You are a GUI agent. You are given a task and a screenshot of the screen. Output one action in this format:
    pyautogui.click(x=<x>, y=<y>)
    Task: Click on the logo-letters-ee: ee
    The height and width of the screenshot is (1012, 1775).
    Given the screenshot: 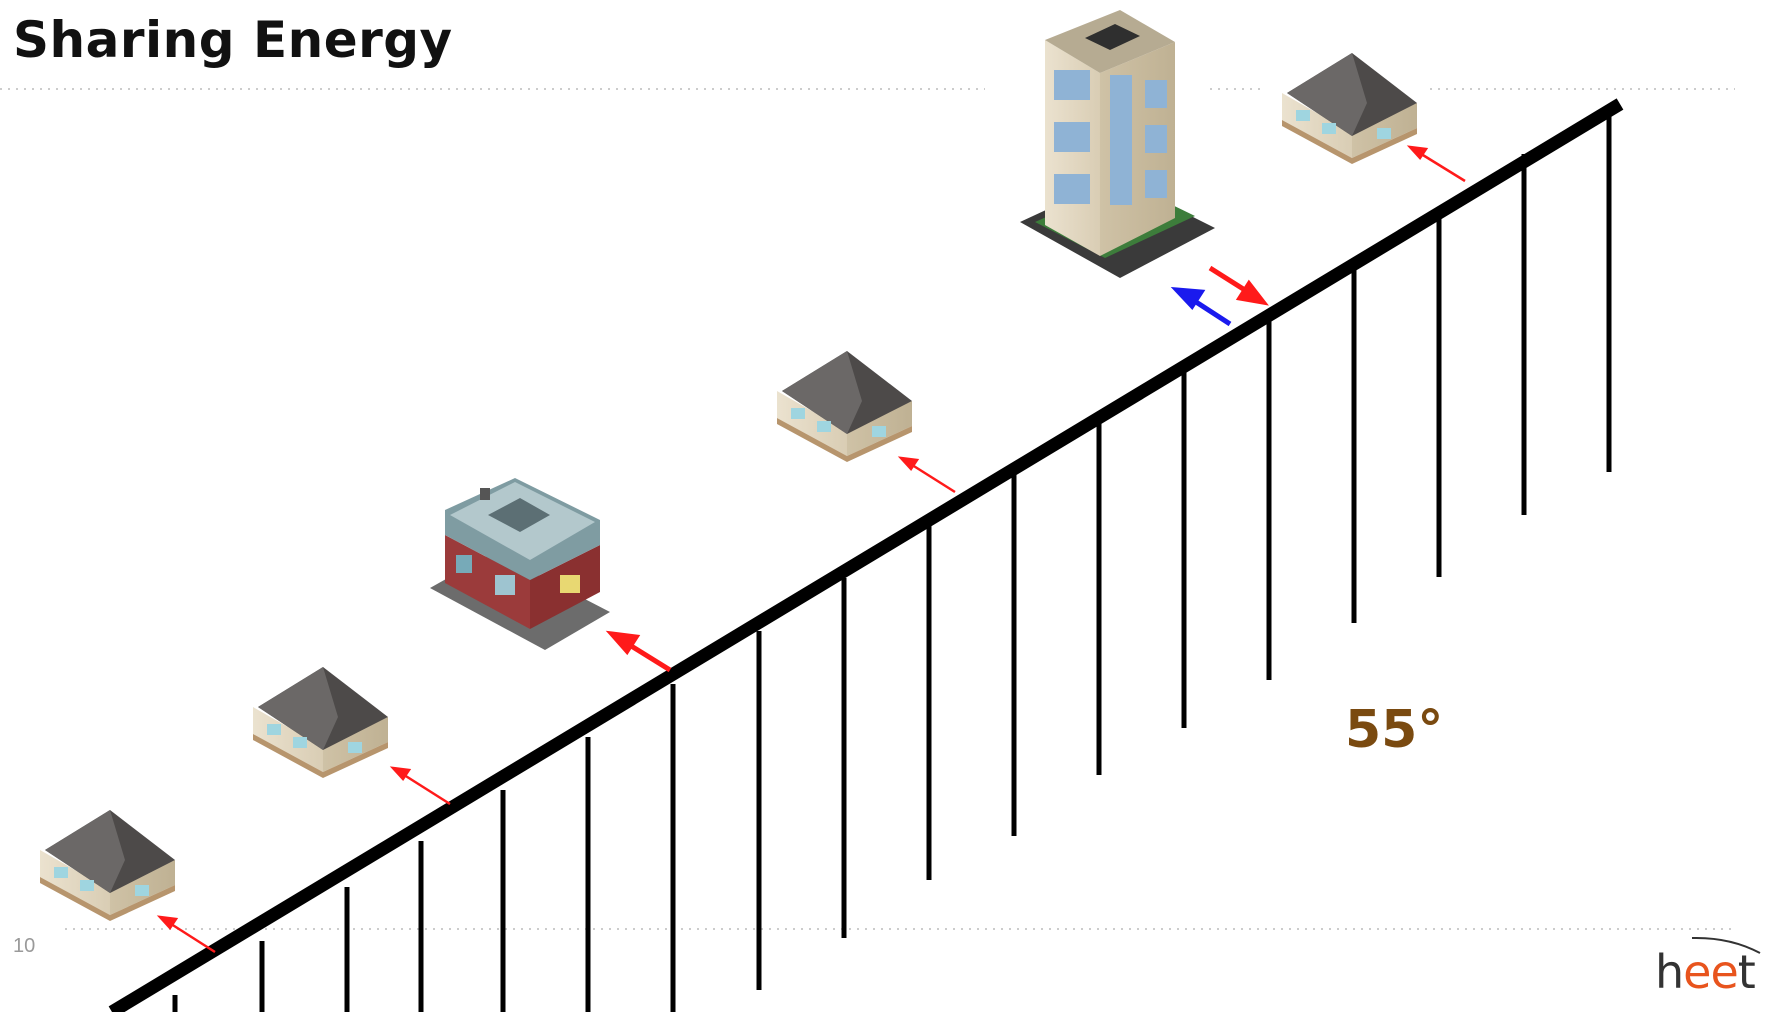 What is the action you would take?
    pyautogui.click(x=1711, y=972)
    